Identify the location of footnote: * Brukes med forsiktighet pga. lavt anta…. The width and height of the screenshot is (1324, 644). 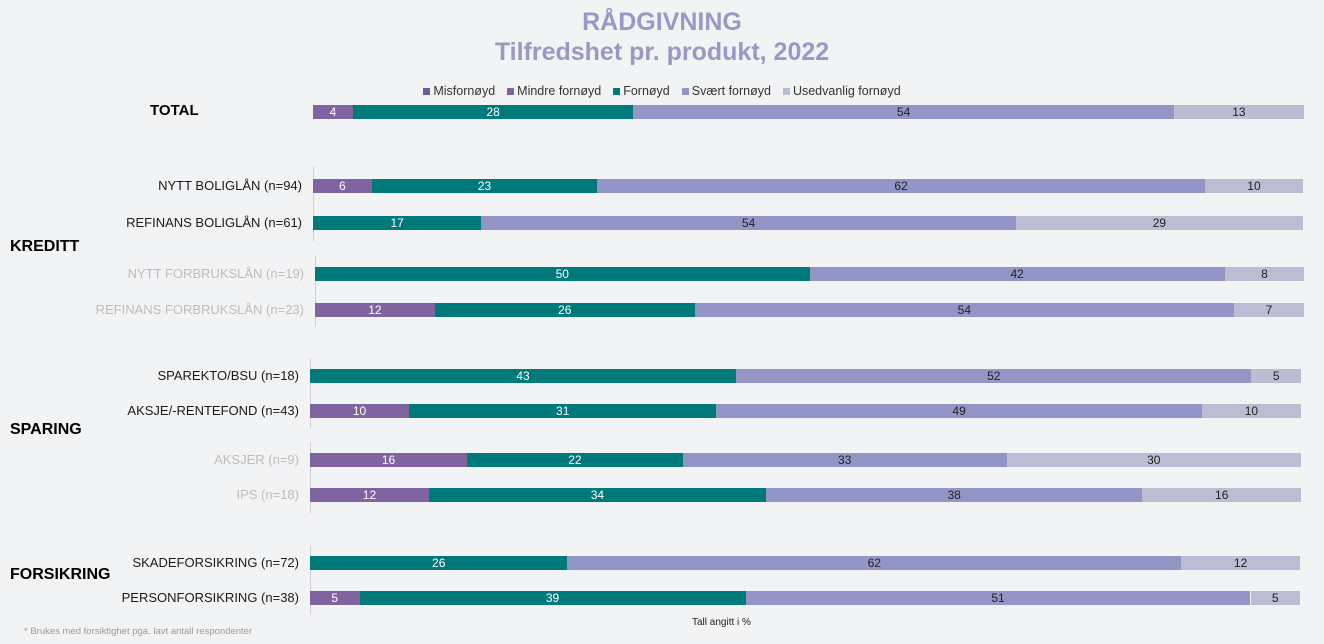
(138, 631).